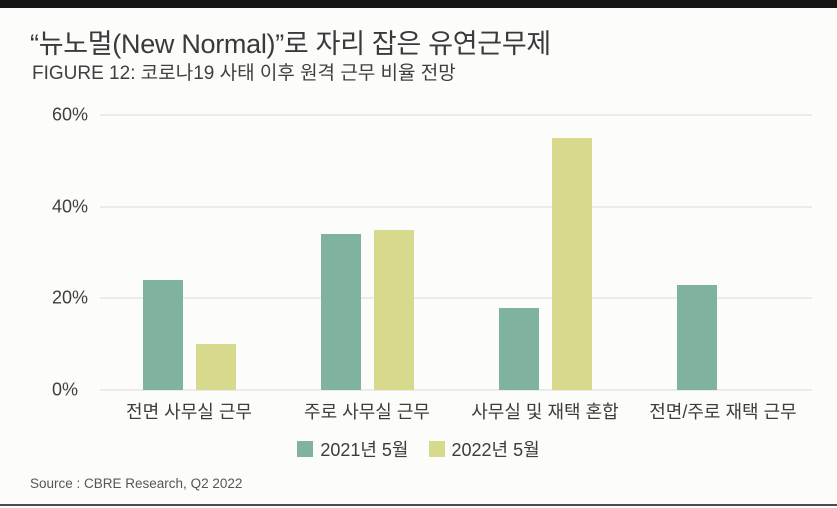 Image resolution: width=837 pixels, height=508 pixels. Describe the element at coordinates (418, 4) in the screenshot. I see `top-accent-bar` at that location.